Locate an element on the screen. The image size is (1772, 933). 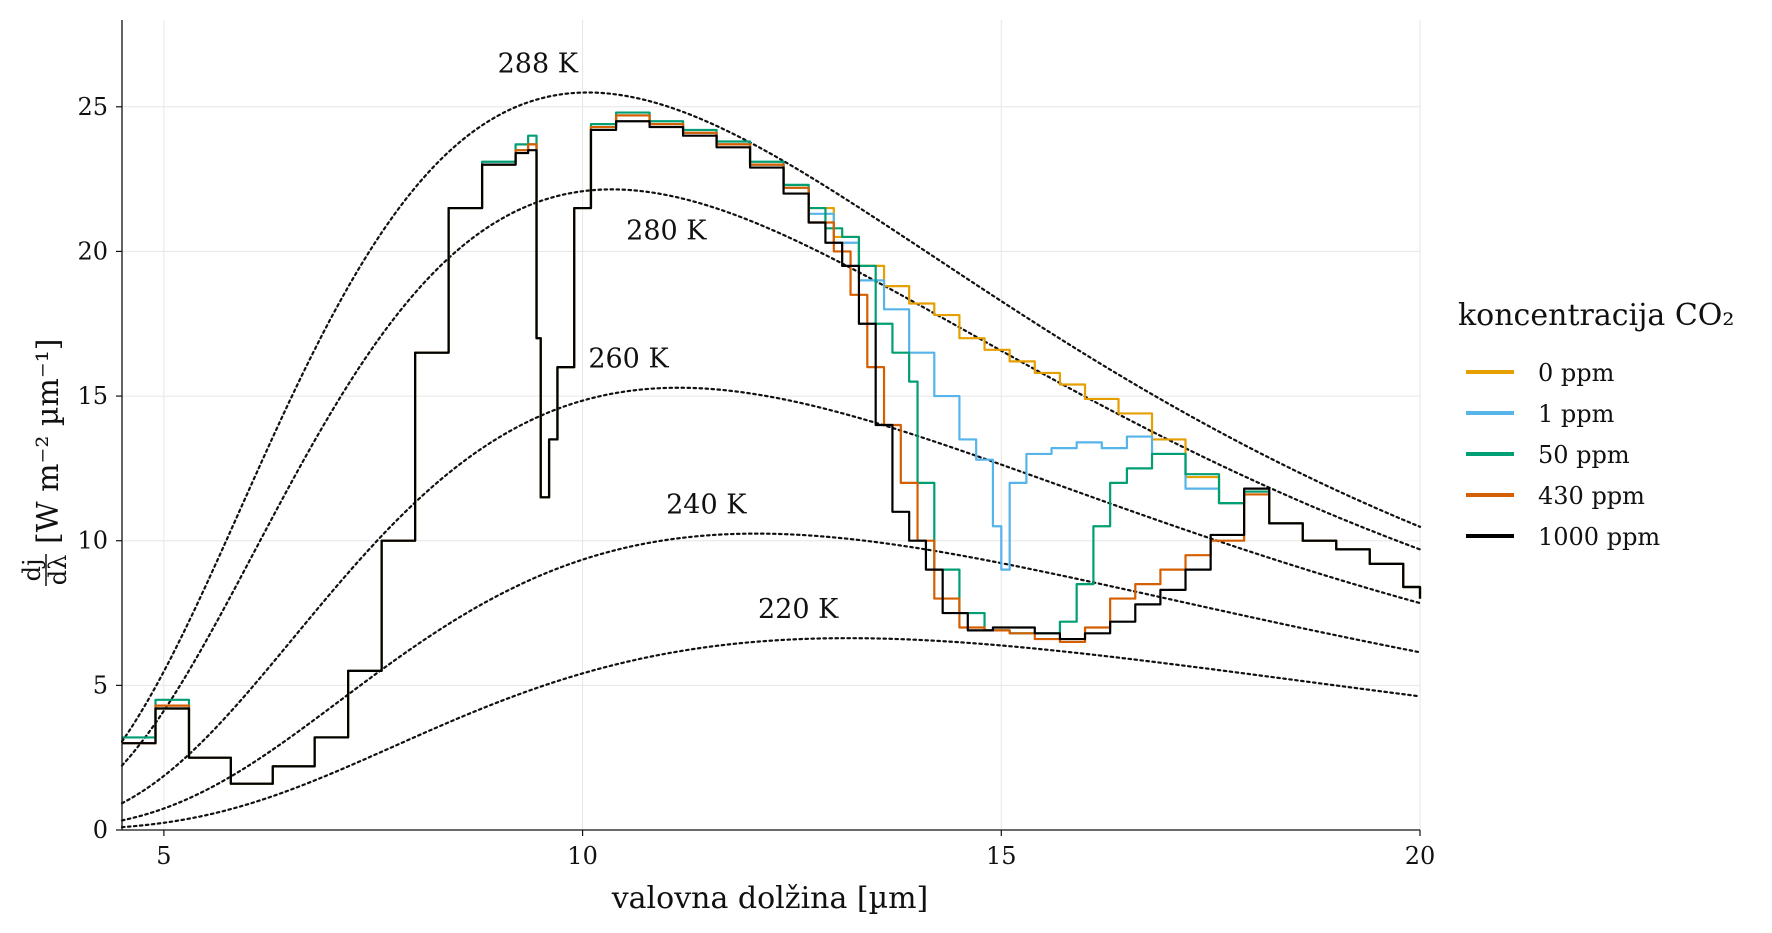
y-axis-title-numerator: dj is located at coordinates (32, 570).